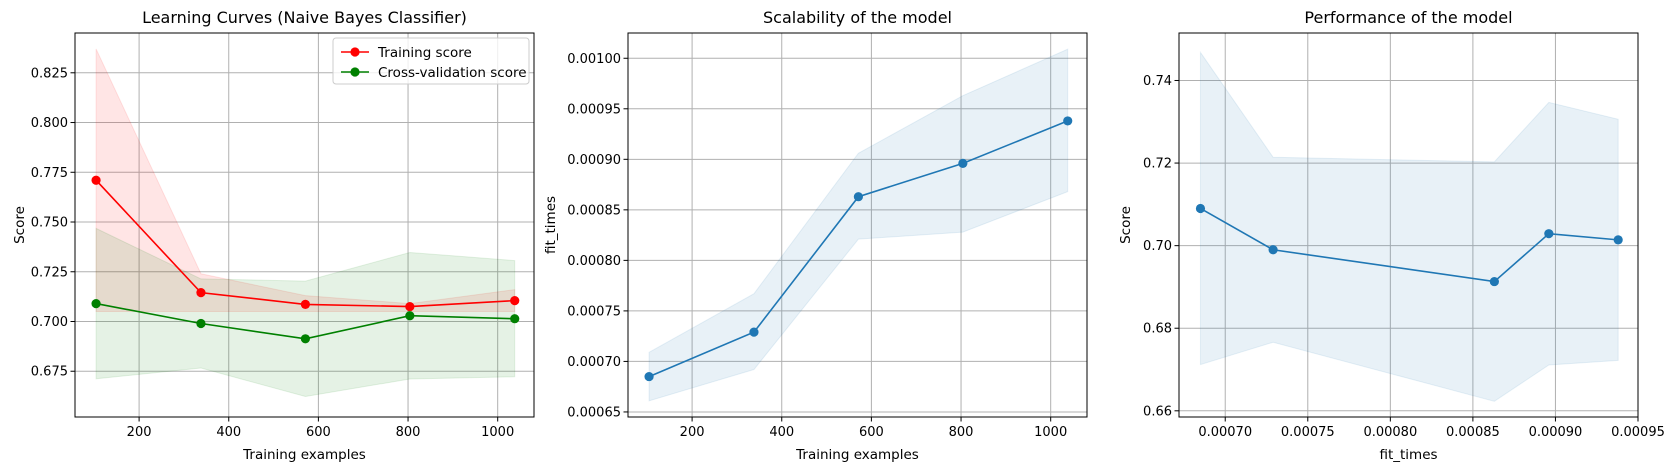 The image size is (1666, 470). Describe the element at coordinates (551, 225) in the screenshot. I see `y-axis-label: fit_times` at that location.